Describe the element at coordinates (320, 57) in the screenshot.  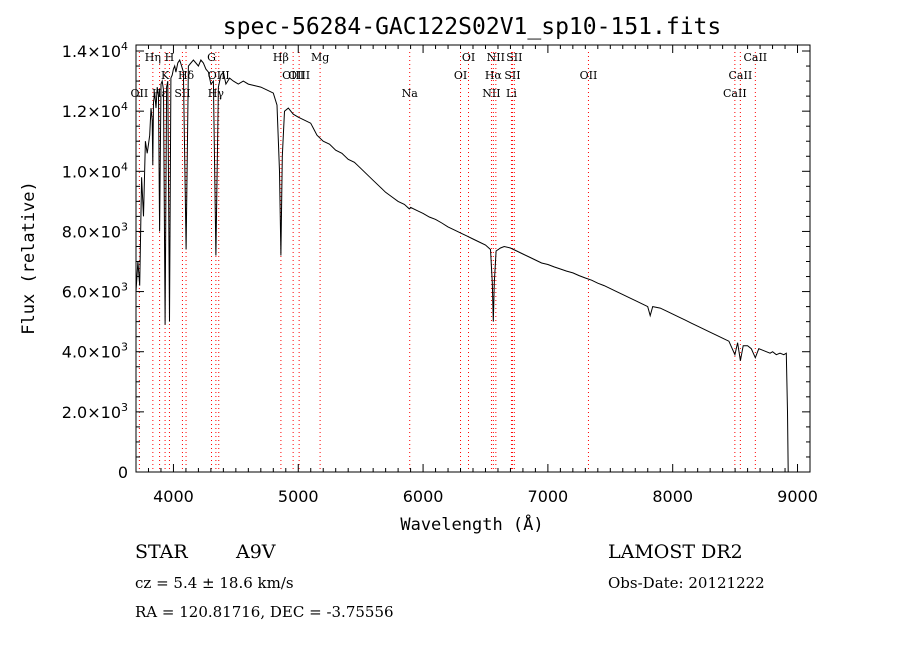
I see `line-label: Mg` at that location.